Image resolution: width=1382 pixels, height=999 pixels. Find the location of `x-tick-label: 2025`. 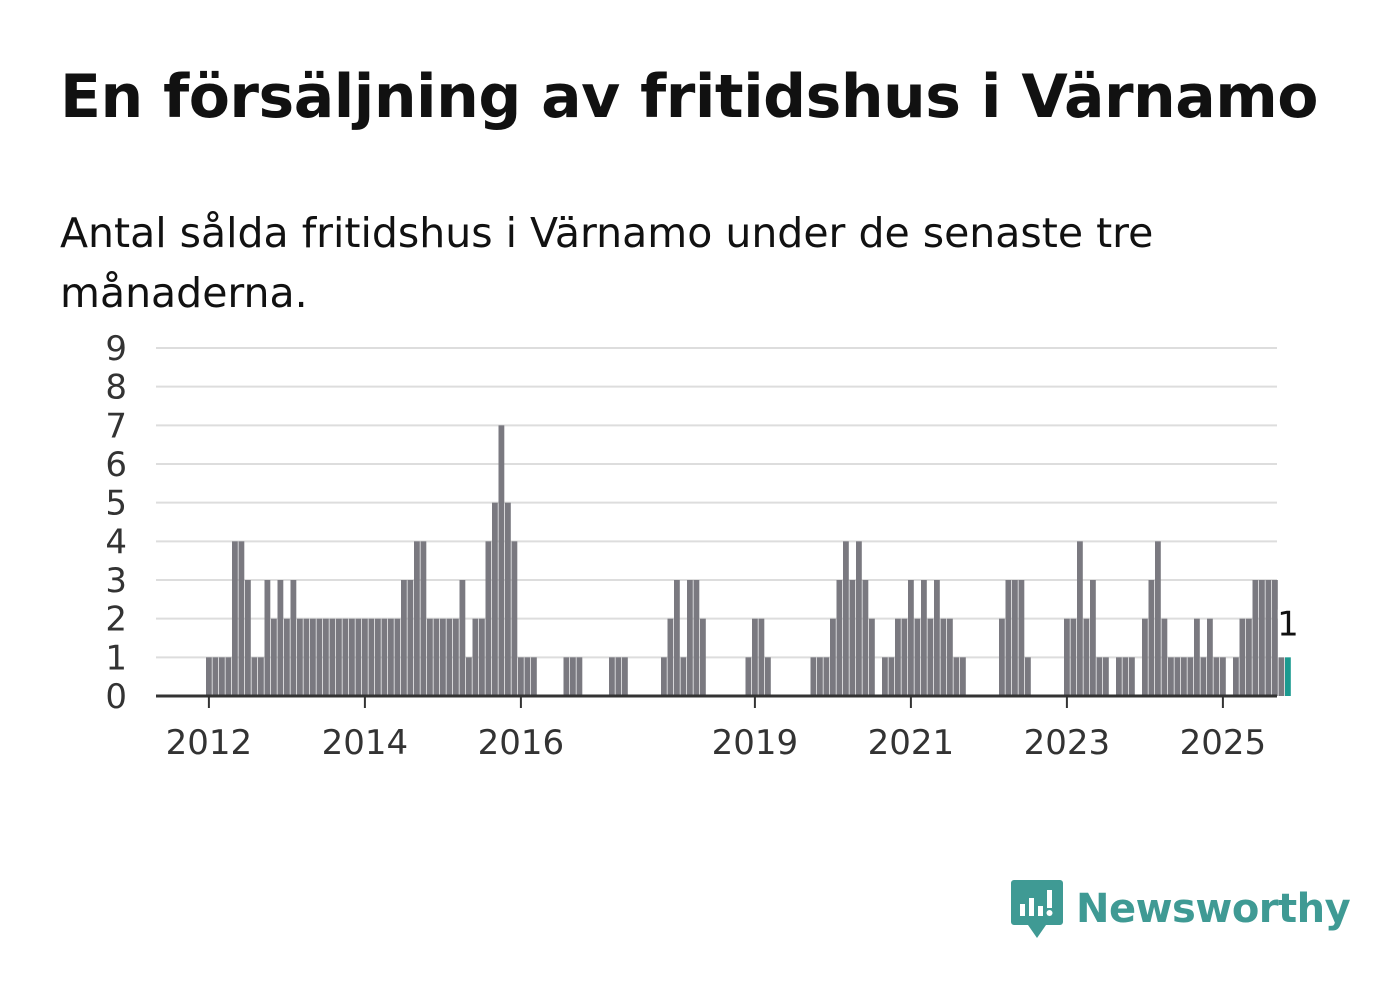

x-tick-label: 2025 is located at coordinates (1223, 743).